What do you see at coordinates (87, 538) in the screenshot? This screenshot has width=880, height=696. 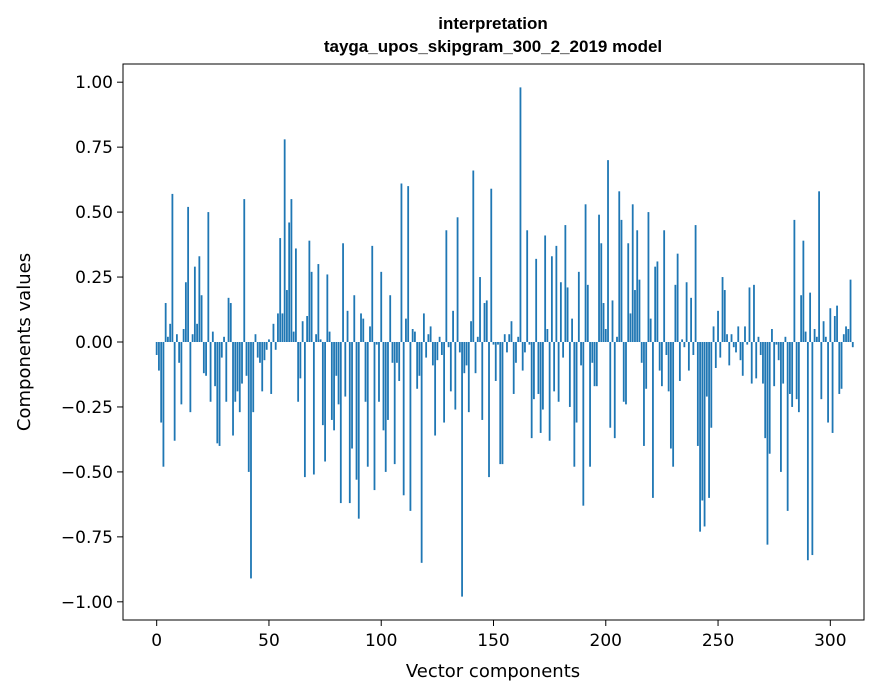 I see `y-tick-label: −0.75` at bounding box center [87, 538].